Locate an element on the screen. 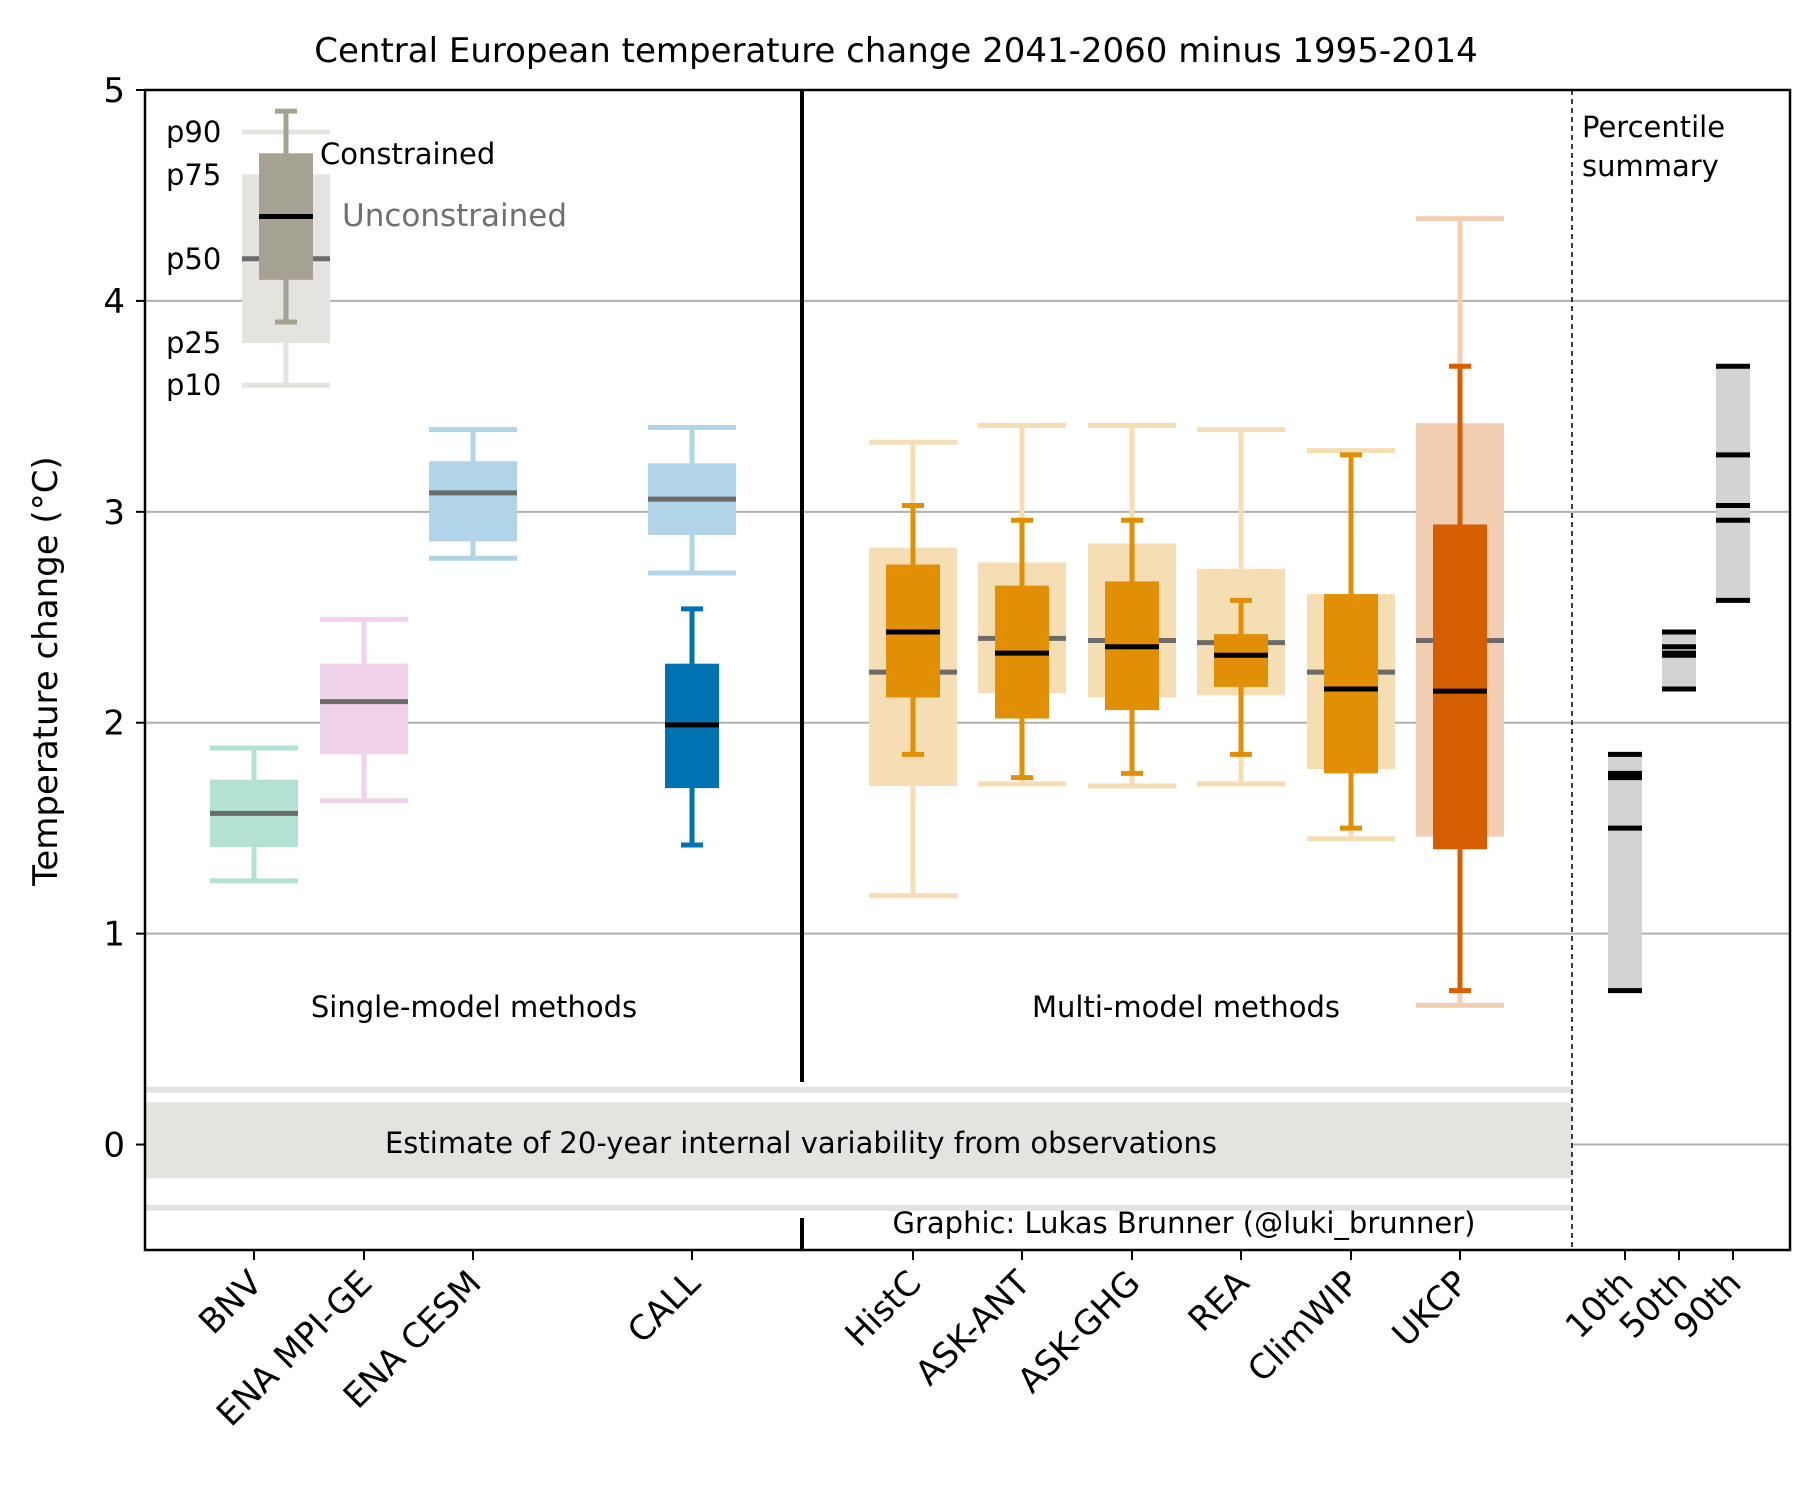 The height and width of the screenshot is (1500, 1800). box-ena-mpi-ge-unconstrained-box is located at coordinates (364, 709).